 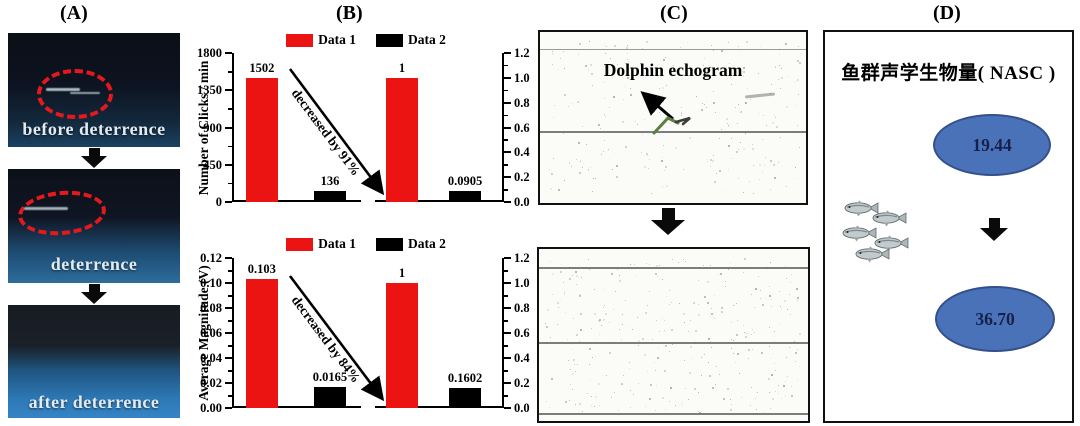 I want to click on tick-label: 0.02, so click(x=211, y=383).